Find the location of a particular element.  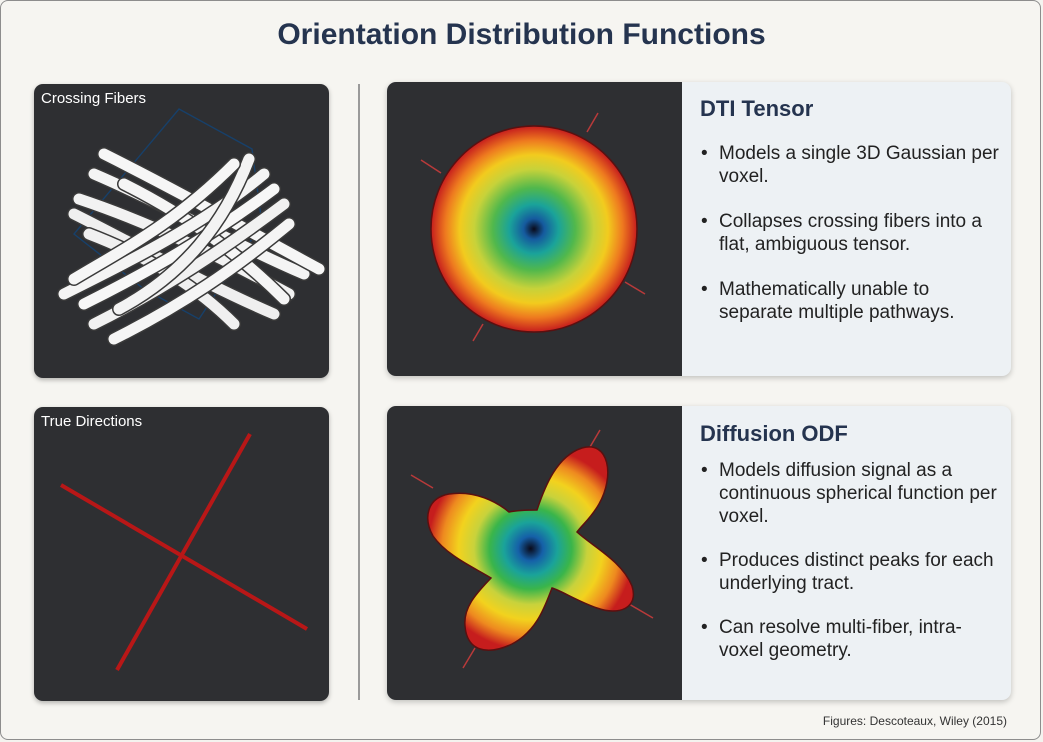

dti-tensor-image is located at coordinates (534, 229).